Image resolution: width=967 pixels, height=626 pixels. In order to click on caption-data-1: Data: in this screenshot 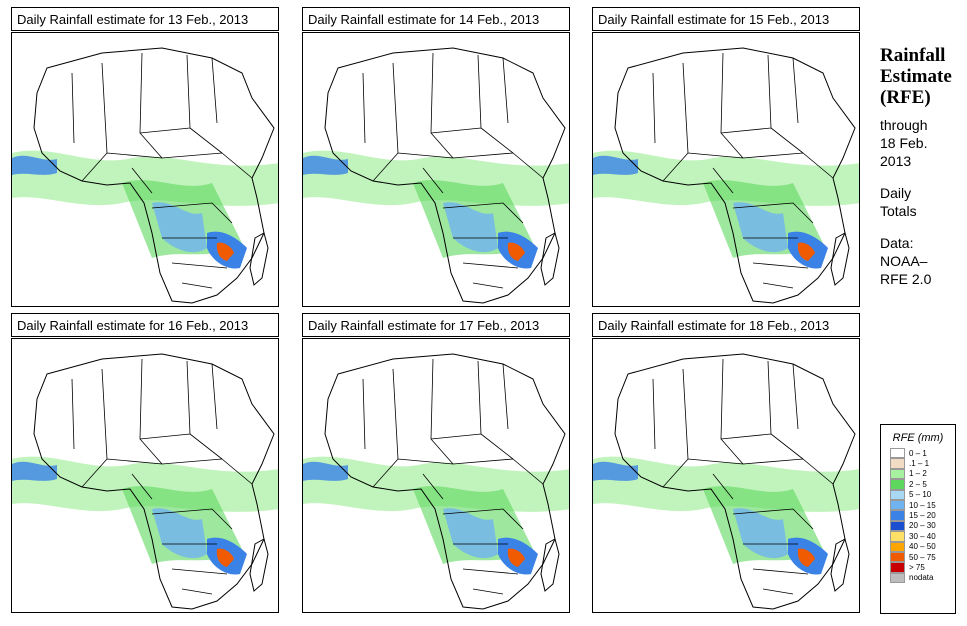, I will do `click(897, 243)`.